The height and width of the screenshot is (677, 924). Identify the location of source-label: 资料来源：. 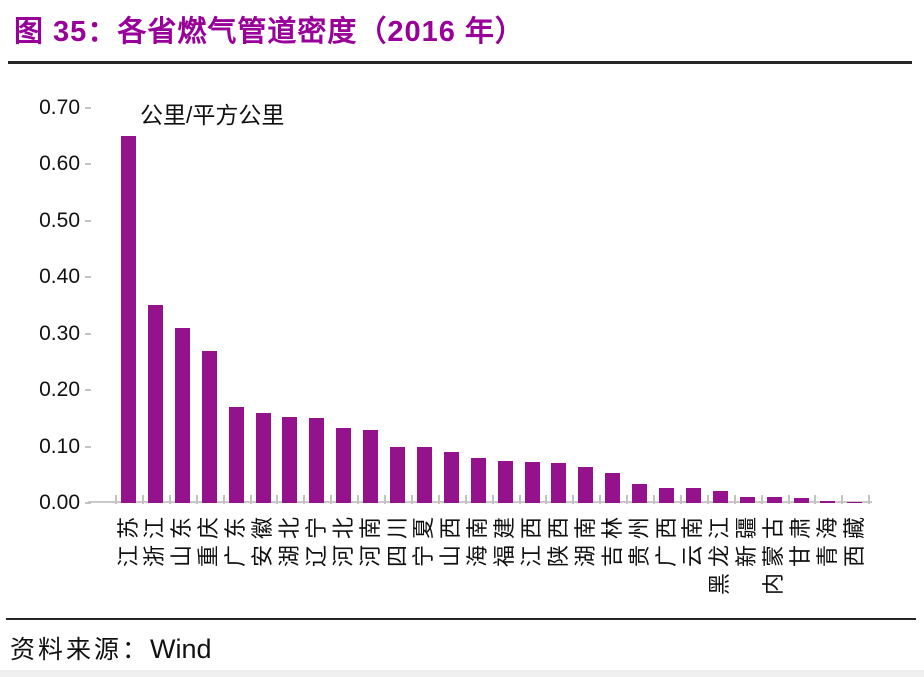
(80, 650).